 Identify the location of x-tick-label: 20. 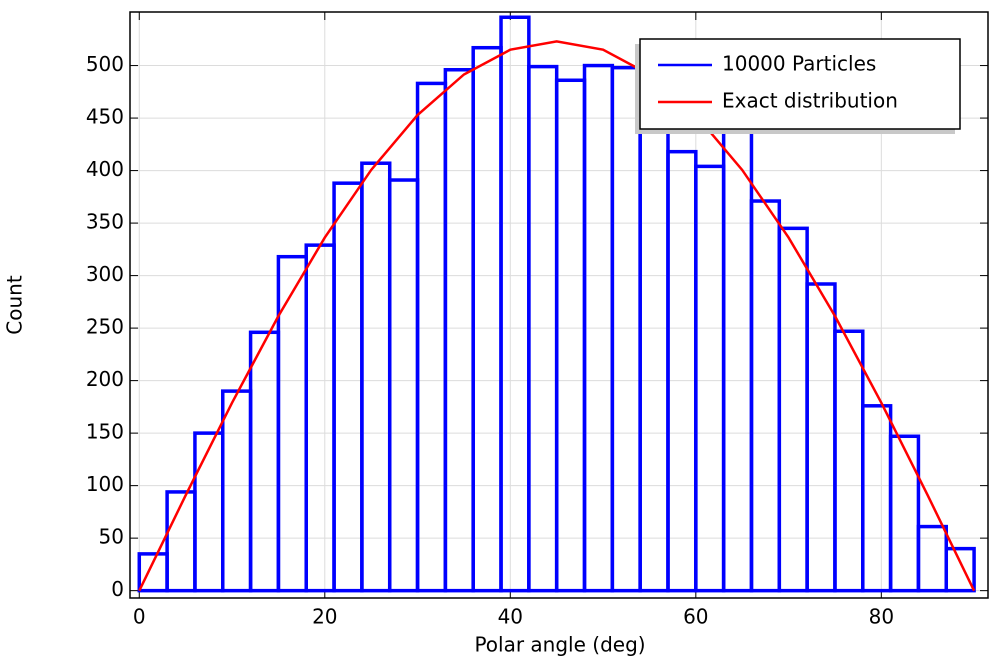
(324, 617).